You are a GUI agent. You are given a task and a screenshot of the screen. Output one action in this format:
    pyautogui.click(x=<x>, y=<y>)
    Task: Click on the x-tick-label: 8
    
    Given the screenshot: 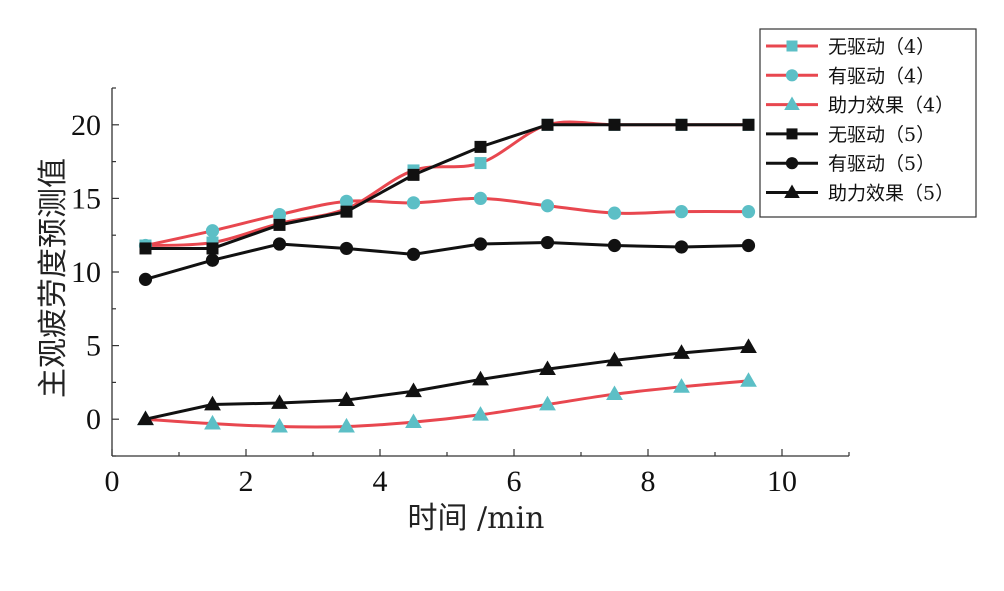 What is the action you would take?
    pyautogui.click(x=648, y=481)
    